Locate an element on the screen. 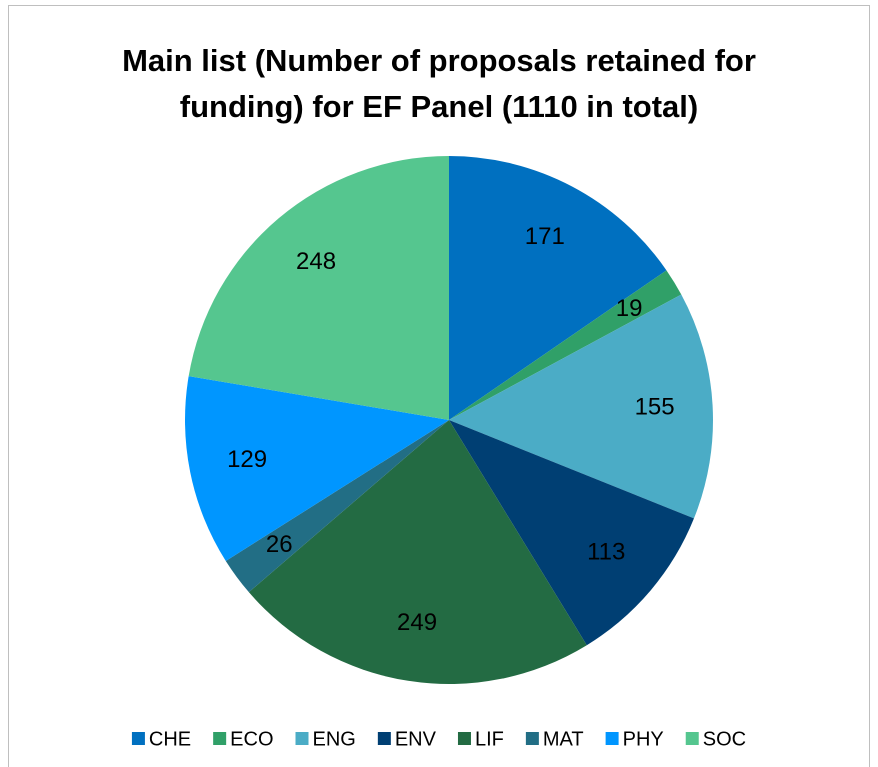 Image resolution: width=878 pixels, height=767 pixels. slice-label: 155 is located at coordinates (655, 407).